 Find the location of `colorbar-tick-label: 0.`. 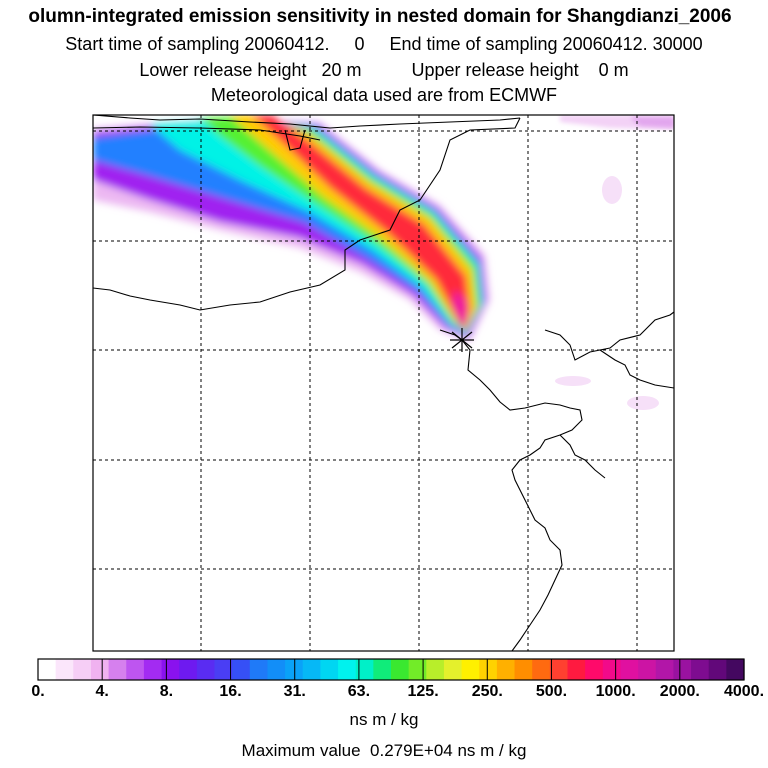

colorbar-tick-label: 0. is located at coordinates (38, 691).